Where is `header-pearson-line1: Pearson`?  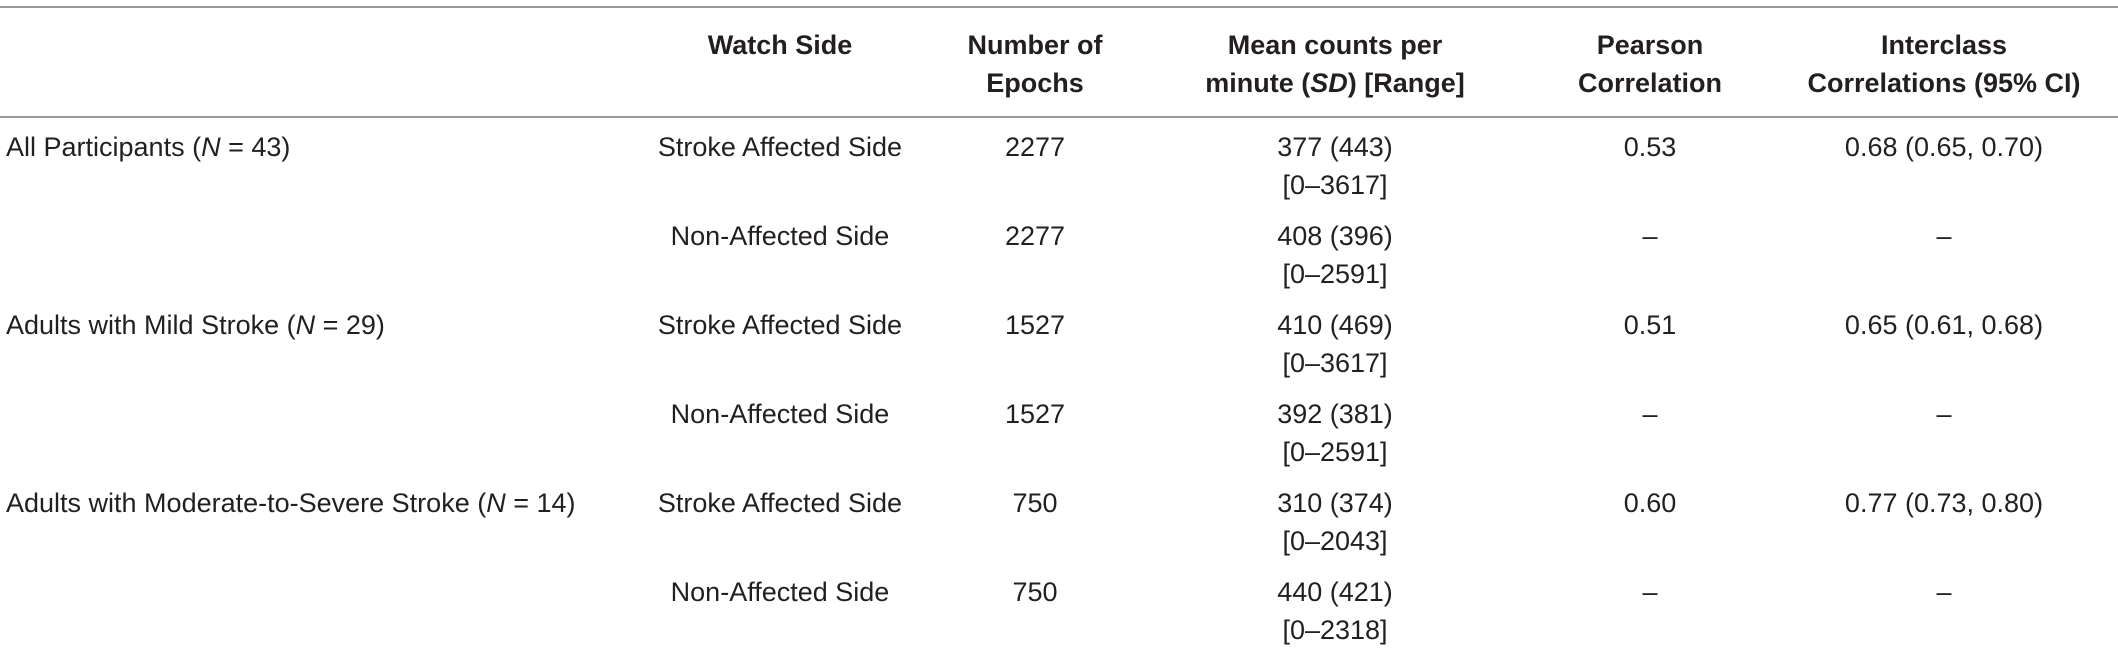
header-pearson-line1: Pearson is located at coordinates (1650, 45).